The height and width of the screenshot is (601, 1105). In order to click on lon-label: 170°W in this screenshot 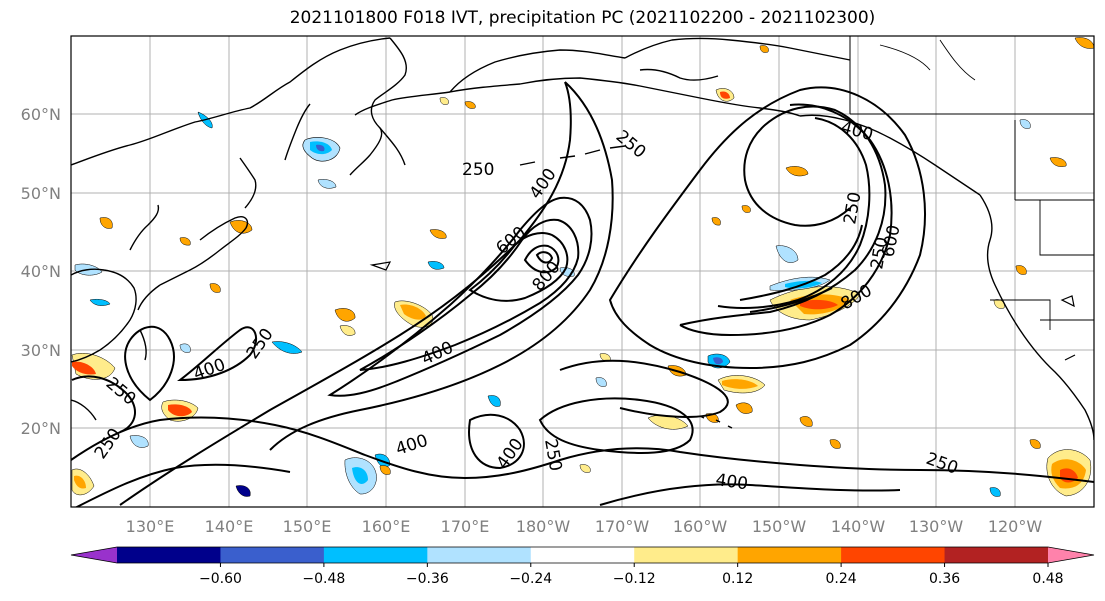, I will do `click(622, 526)`.